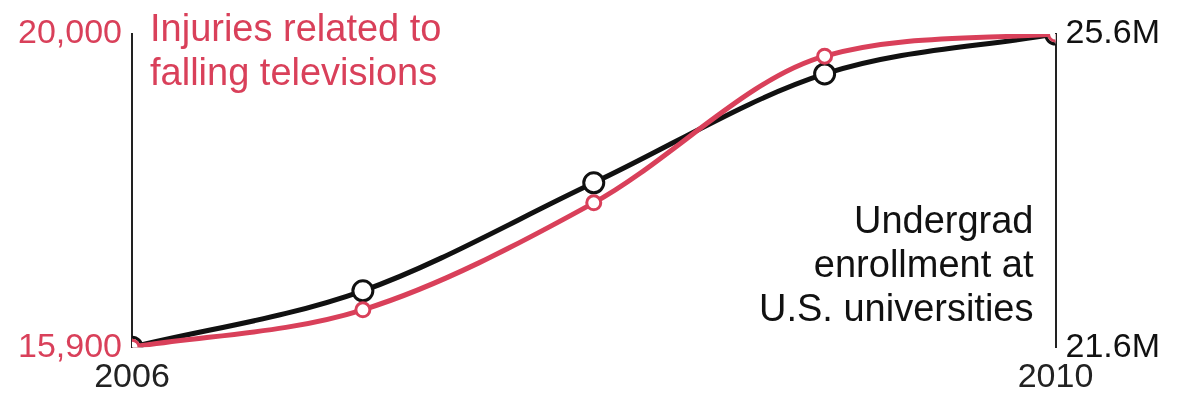  What do you see at coordinates (896, 263) in the screenshot?
I see `text: Undergrad enrollment at U.S. universities` at bounding box center [896, 263].